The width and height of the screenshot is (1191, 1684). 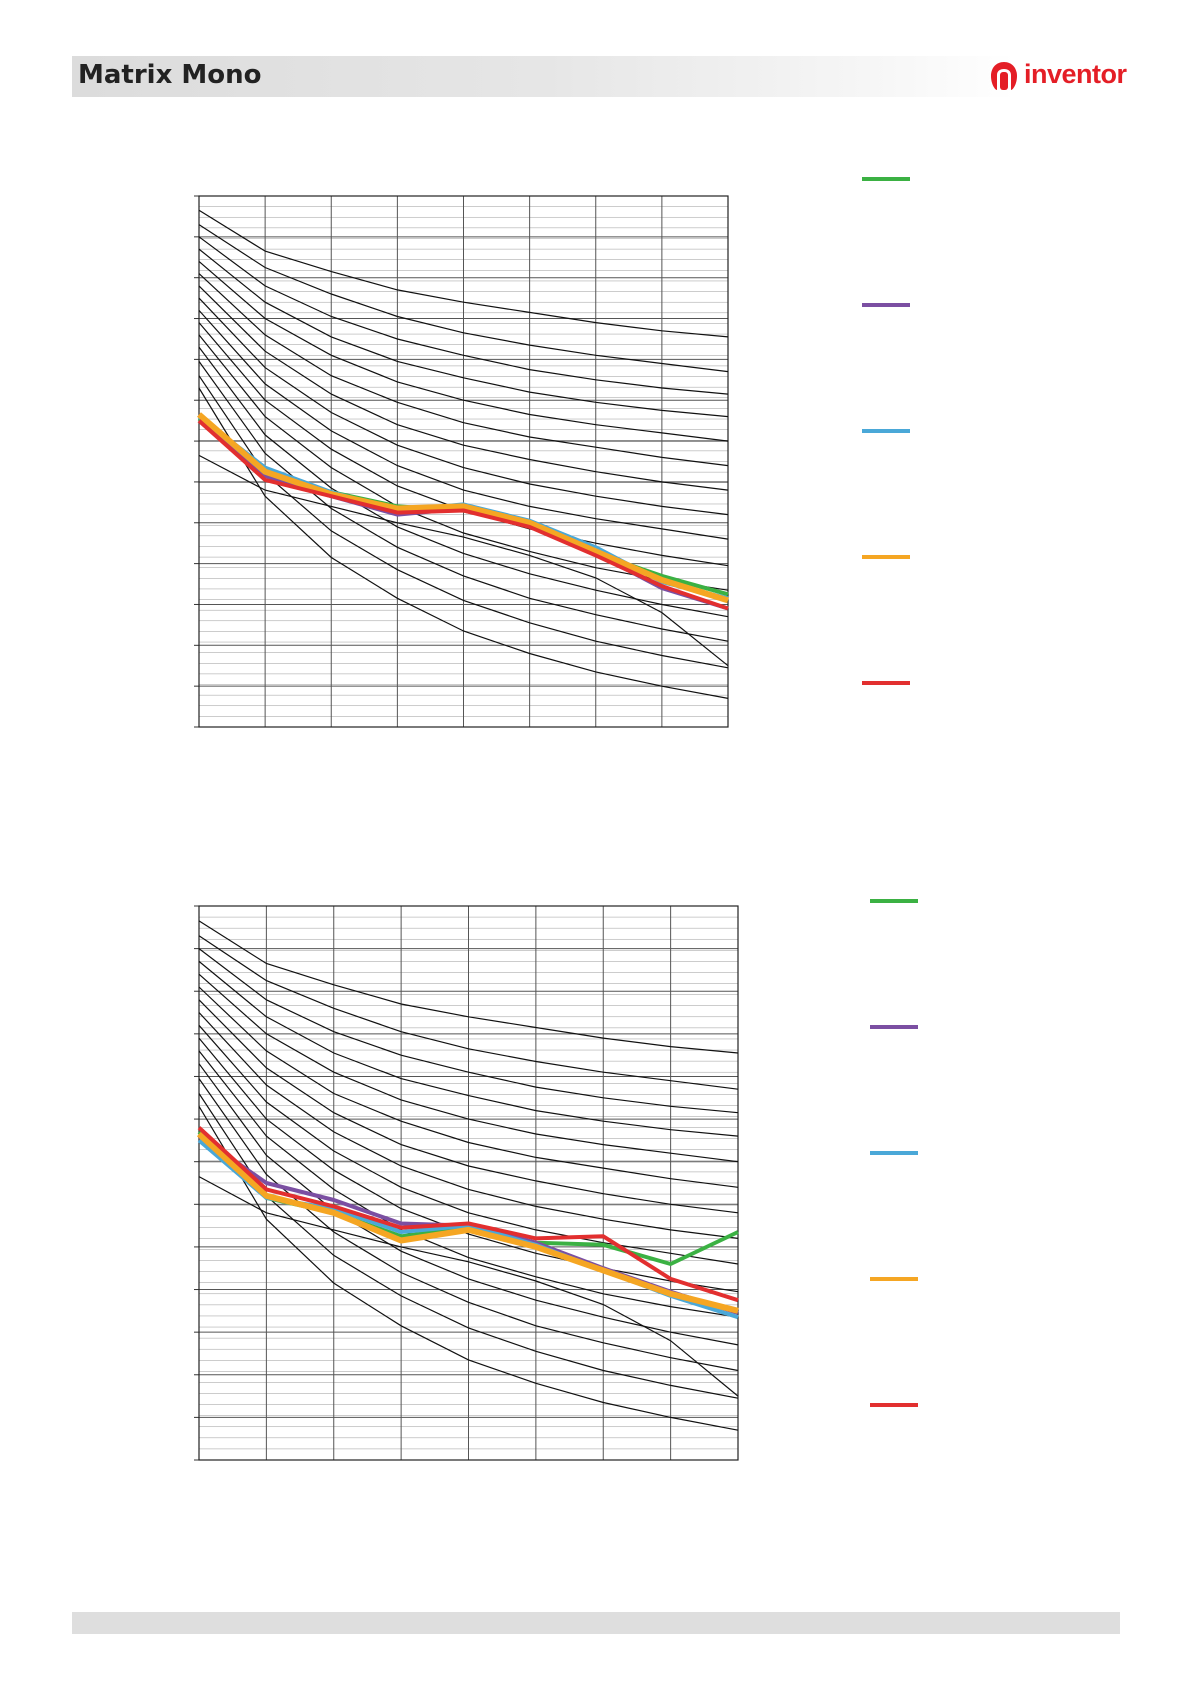 I want to click on footer-bar, so click(x=596, y=1623).